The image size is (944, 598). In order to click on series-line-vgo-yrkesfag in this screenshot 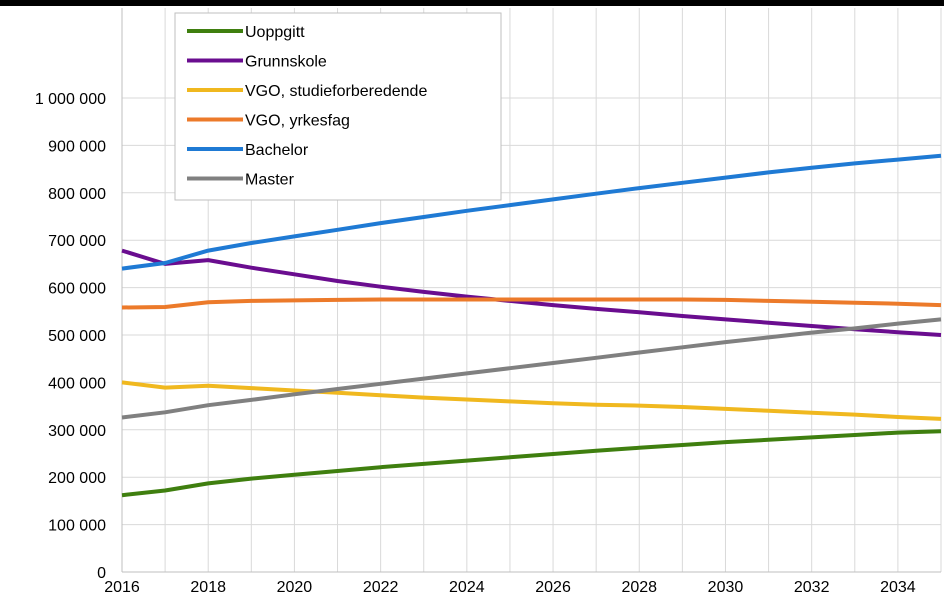, I will do `click(531, 303)`.